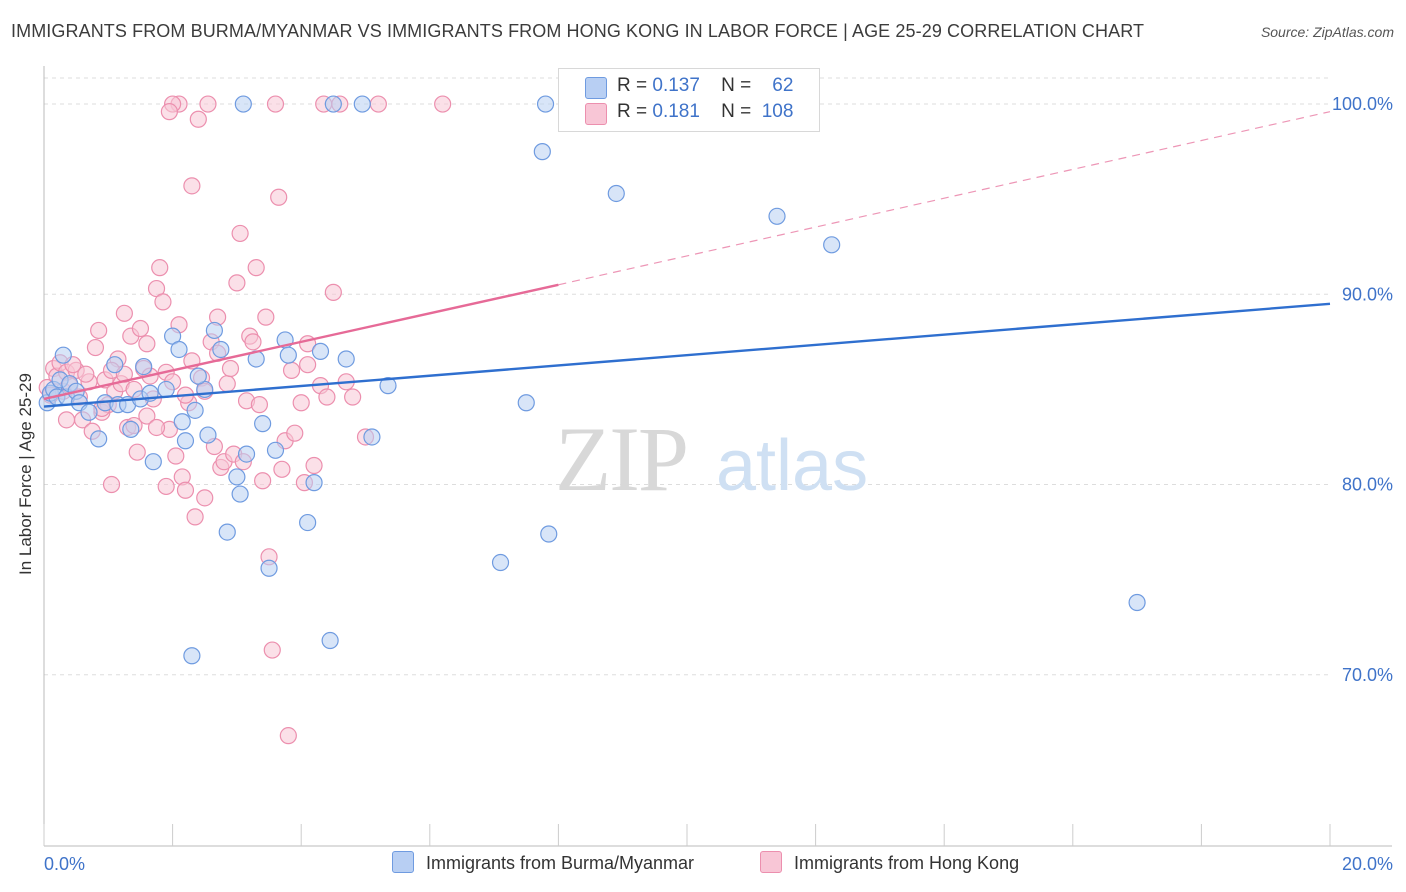 This screenshot has width=1406, height=892. I want to click on bottom-legend-swatch-burma, so click(403, 862).